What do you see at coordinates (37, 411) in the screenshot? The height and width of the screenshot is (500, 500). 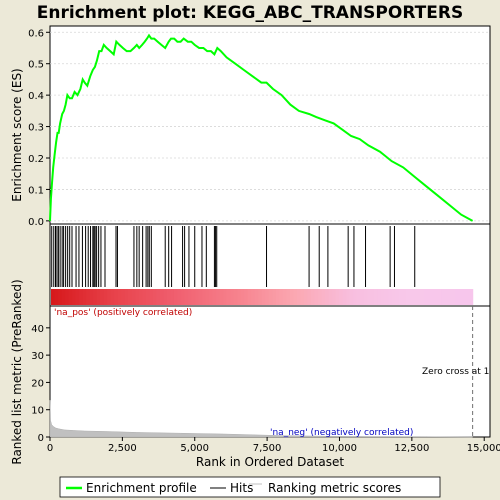 I see `metric-tick-label: 10` at bounding box center [37, 411].